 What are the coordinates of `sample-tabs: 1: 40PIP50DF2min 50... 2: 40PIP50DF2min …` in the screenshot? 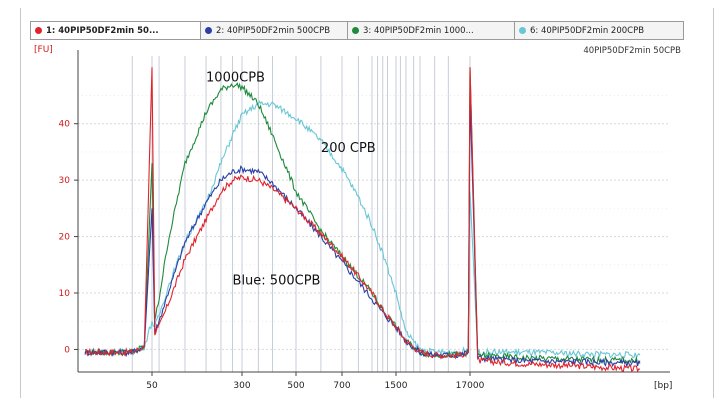 It's located at (357, 30).